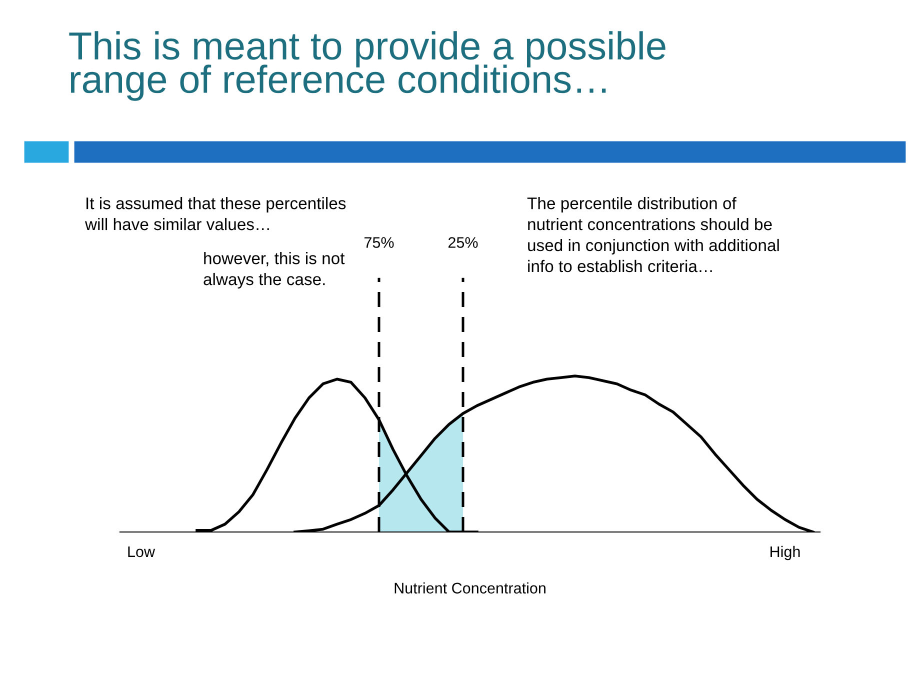 This screenshot has width=911, height=693. I want to click on text: 75%, so click(379, 242).